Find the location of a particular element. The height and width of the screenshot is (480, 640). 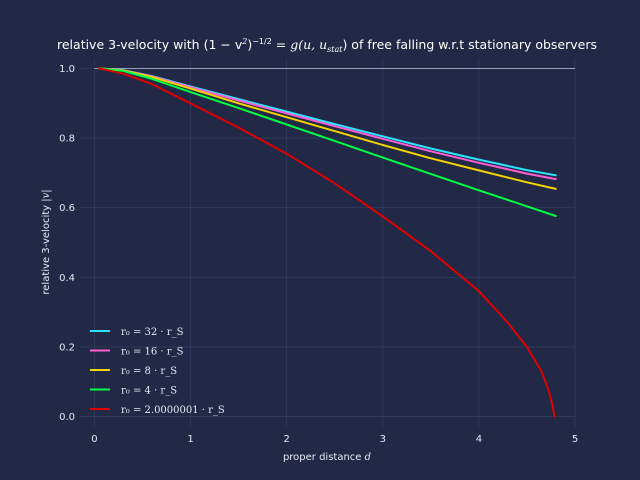

y-tick-label: 0.0 is located at coordinates (67, 417).